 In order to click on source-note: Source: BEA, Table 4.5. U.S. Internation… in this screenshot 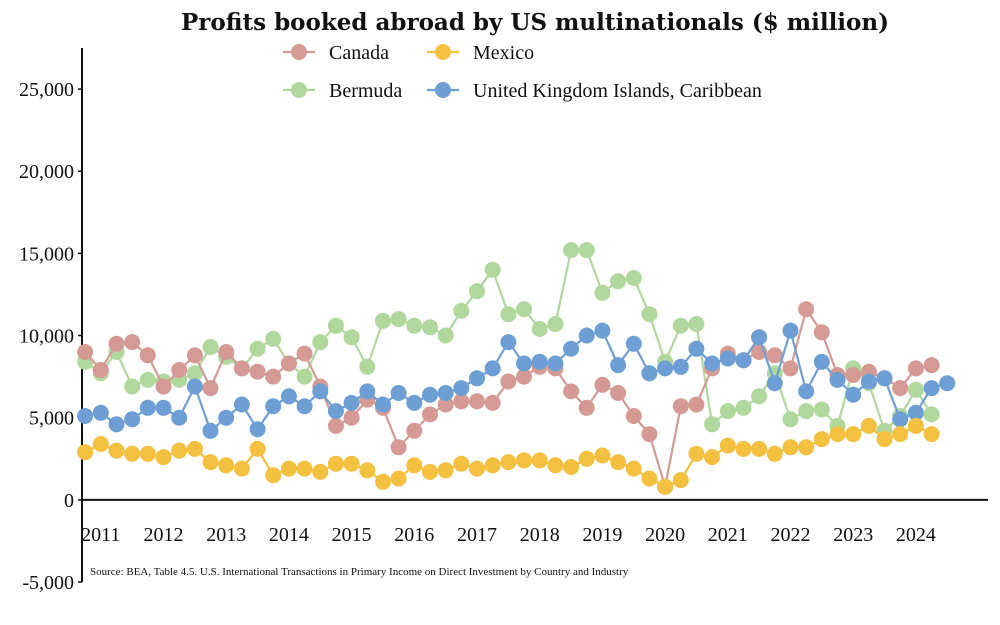, I will do `click(359, 572)`.